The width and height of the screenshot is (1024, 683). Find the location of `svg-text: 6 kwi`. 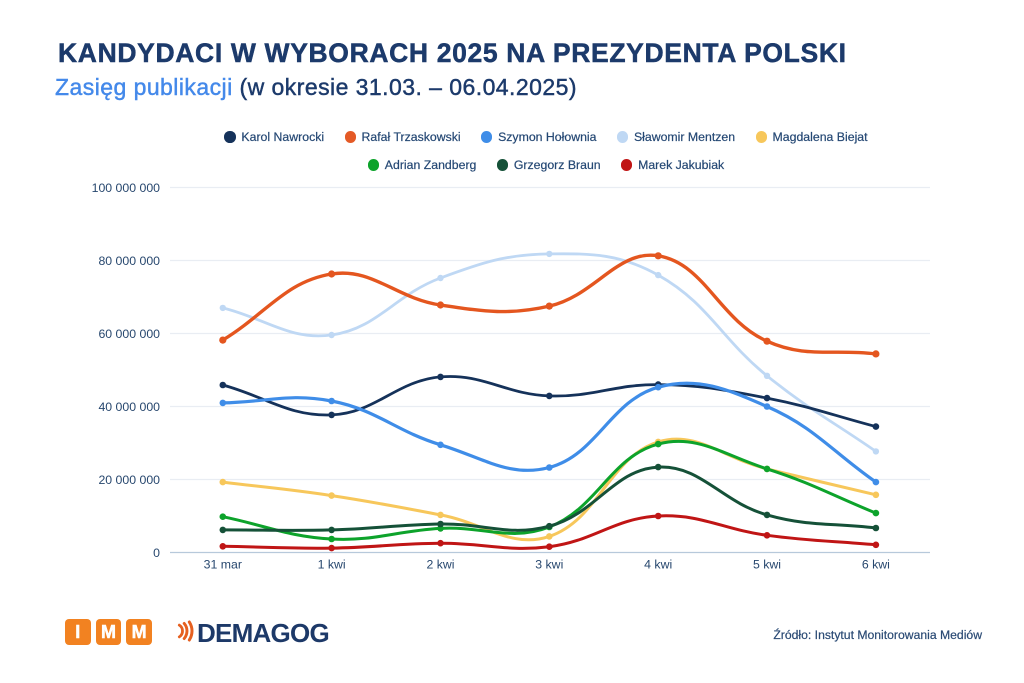

svg-text: 6 kwi is located at coordinates (876, 564).